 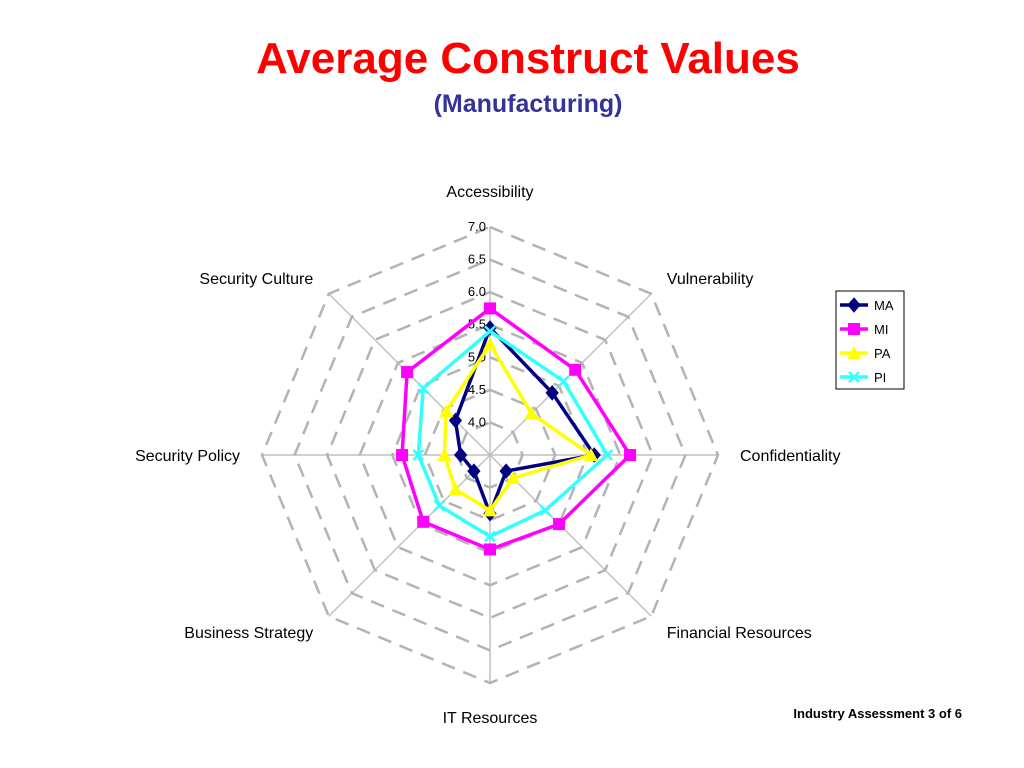 I want to click on legend-pa-label: PA, so click(x=882, y=353).